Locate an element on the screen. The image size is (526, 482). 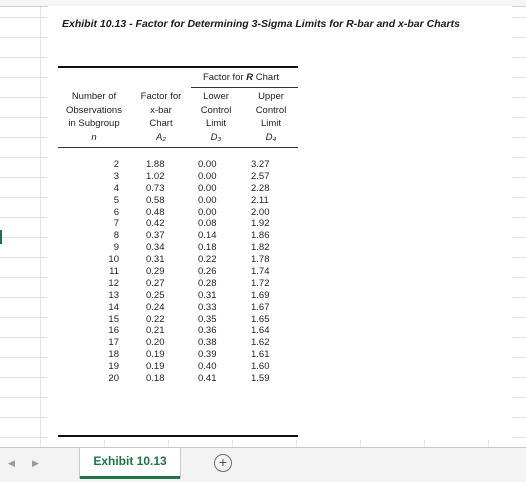
group-header-symbol: R is located at coordinates (250, 77).